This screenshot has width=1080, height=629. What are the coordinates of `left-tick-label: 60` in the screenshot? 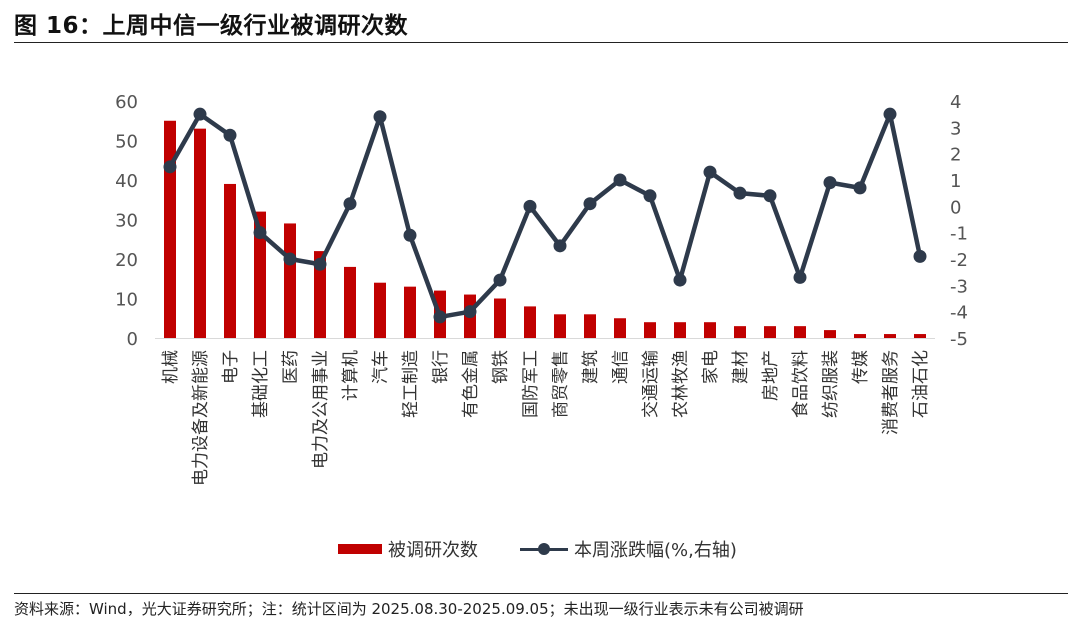 It's located at (126, 102).